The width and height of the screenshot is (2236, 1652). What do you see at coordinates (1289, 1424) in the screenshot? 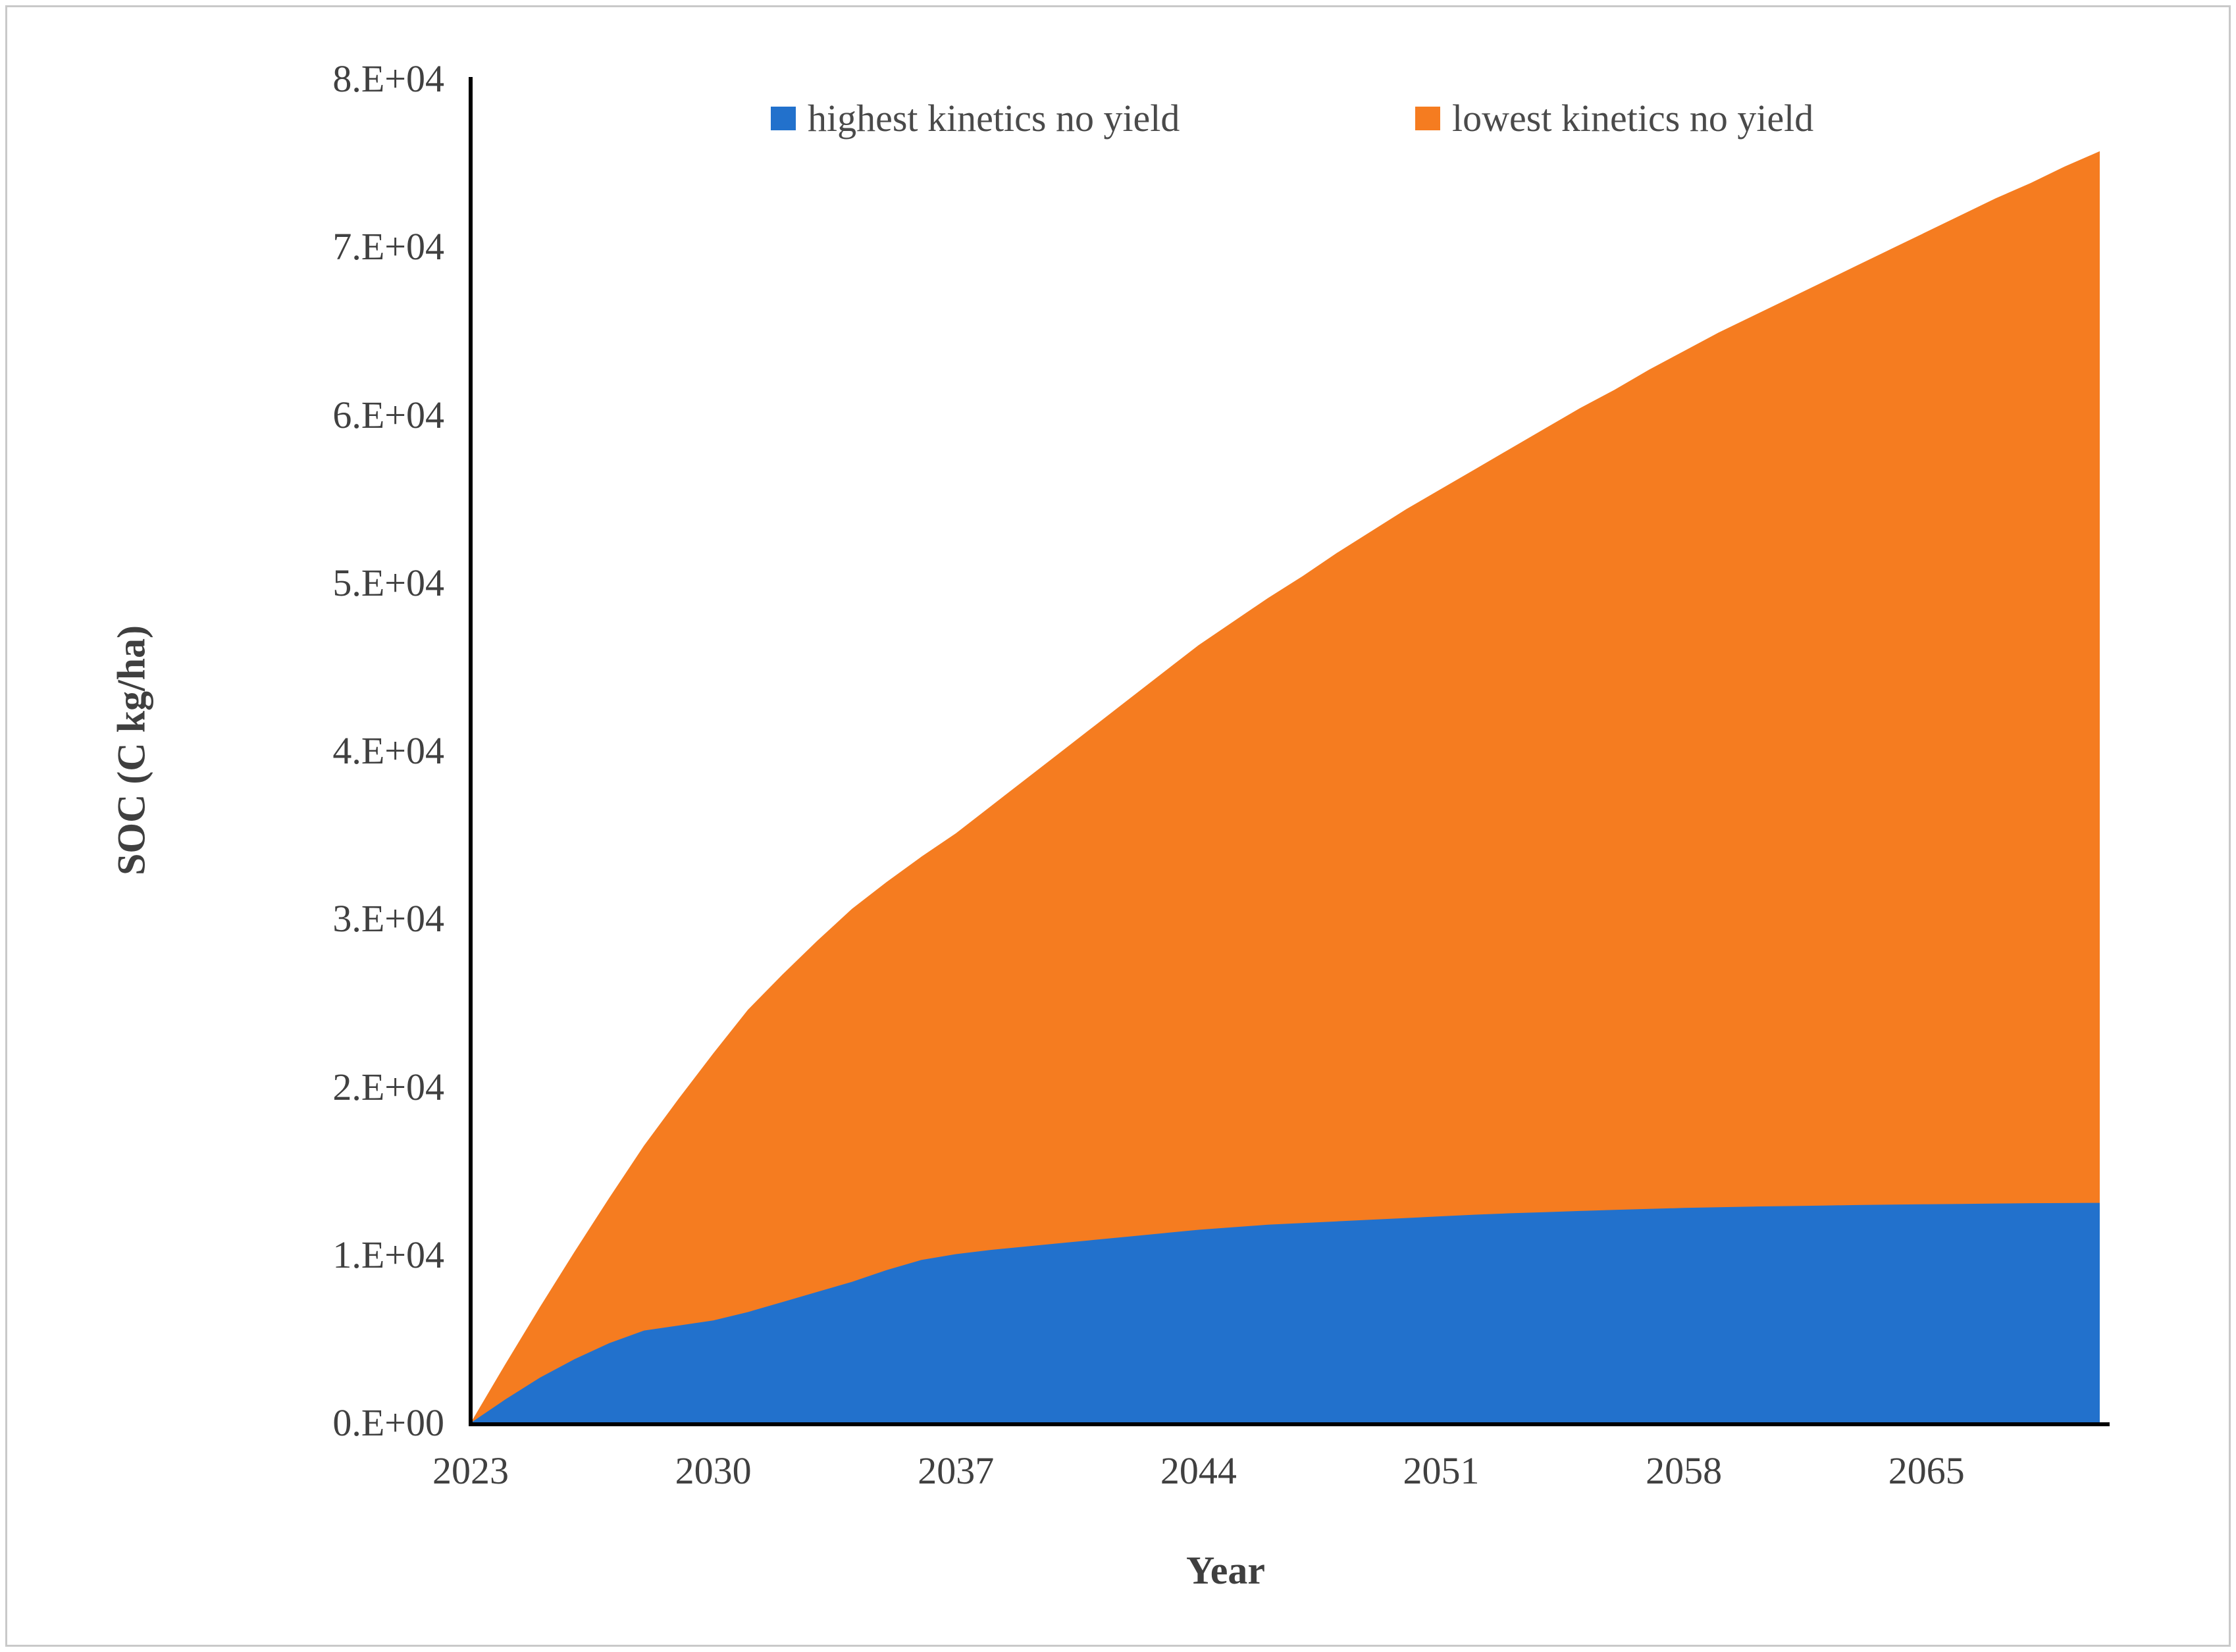
I see `x-axis-line` at bounding box center [1289, 1424].